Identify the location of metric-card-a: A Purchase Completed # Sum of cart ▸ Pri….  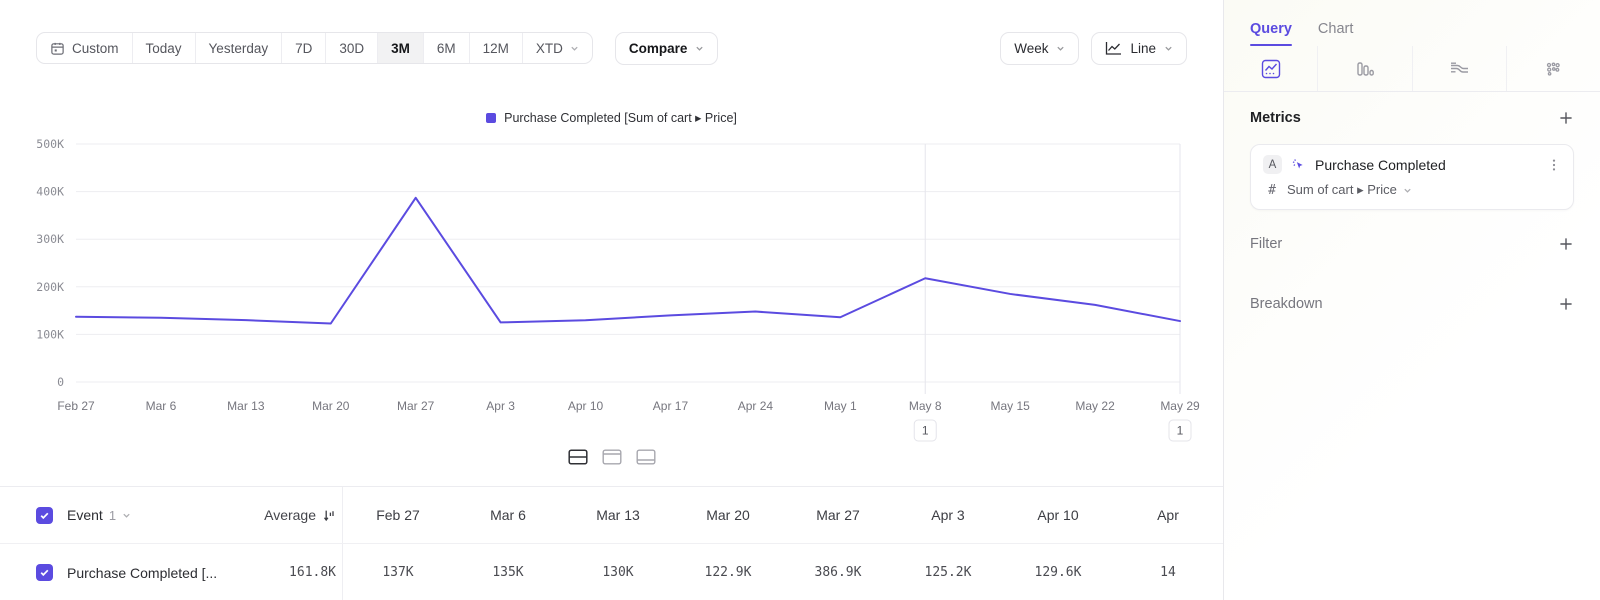
(1412, 177).